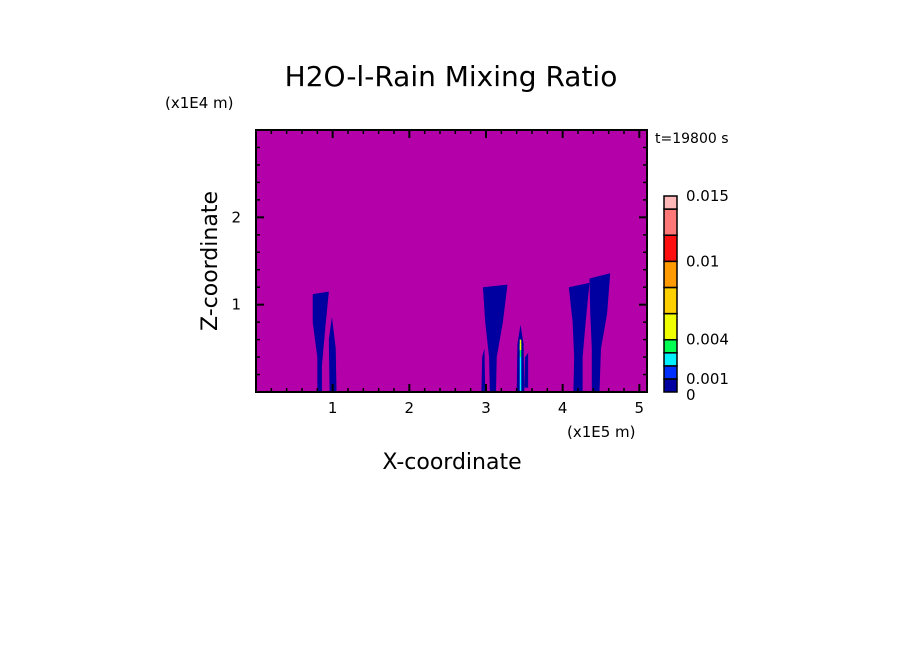 Image resolution: width=904 pixels, height=654 pixels. I want to click on time-label: t=19800 s, so click(692, 139).